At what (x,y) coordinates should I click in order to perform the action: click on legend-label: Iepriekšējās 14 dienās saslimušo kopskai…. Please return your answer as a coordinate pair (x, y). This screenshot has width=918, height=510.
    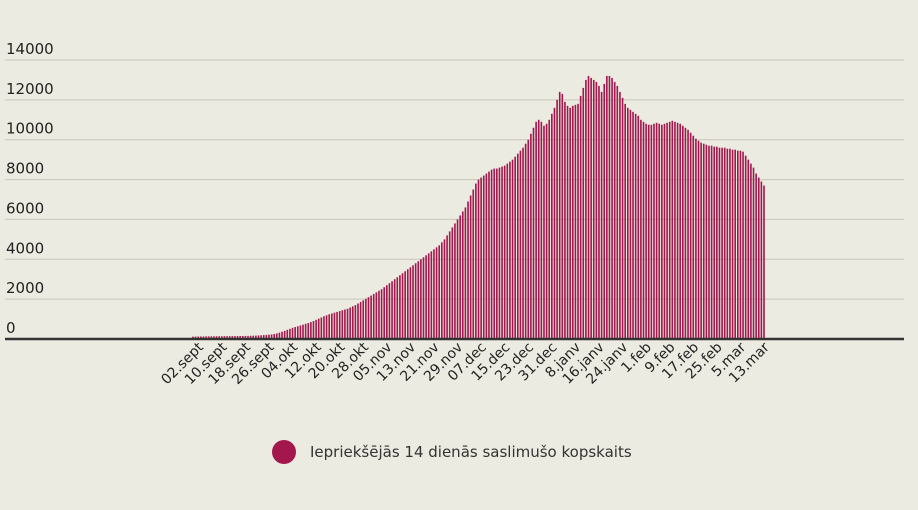
    Looking at the image, I should click on (471, 452).